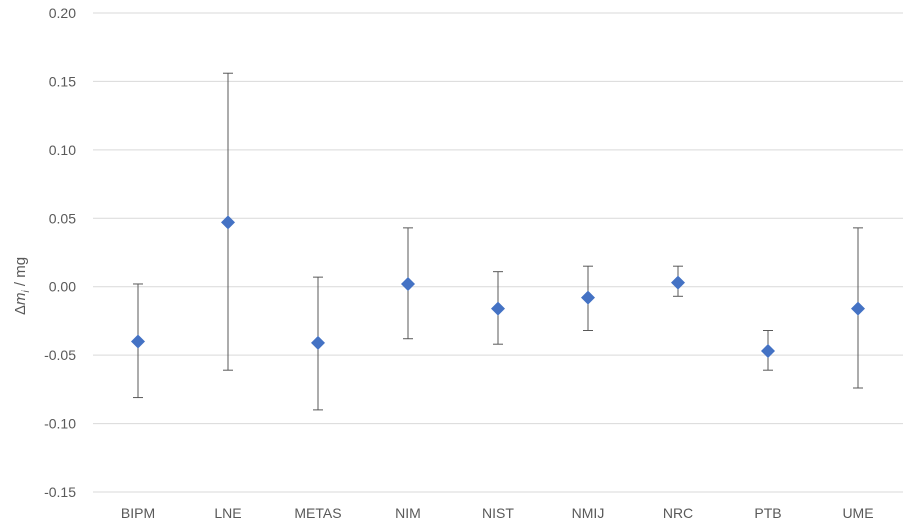 The height and width of the screenshot is (530, 903). Describe the element at coordinates (62, 218) in the screenshot. I see `y-tick-label: 0.05` at that location.